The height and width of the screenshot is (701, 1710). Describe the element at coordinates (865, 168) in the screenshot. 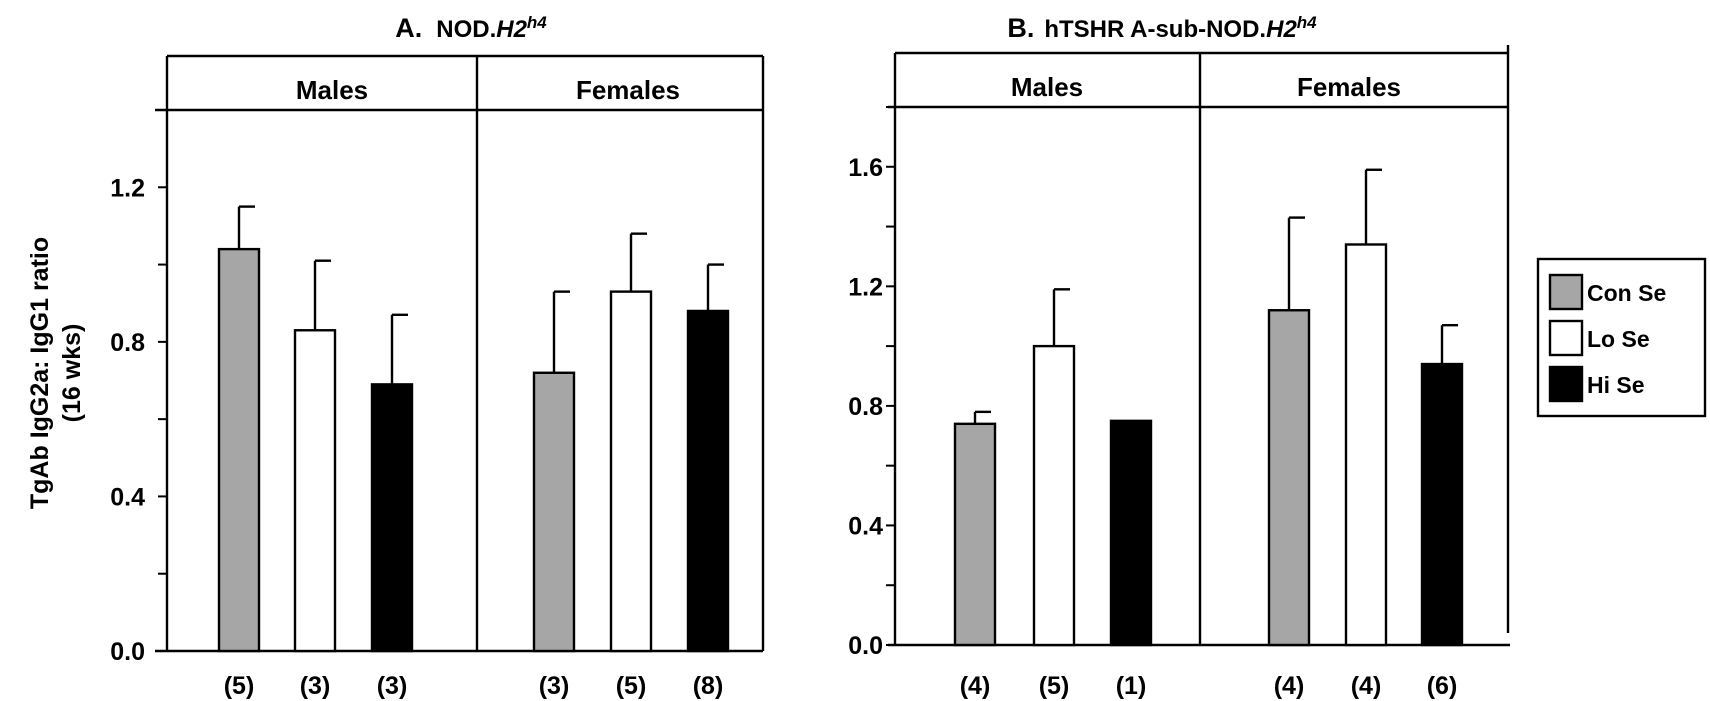

I see `panel-b-y-tick-label: 1.6` at that location.